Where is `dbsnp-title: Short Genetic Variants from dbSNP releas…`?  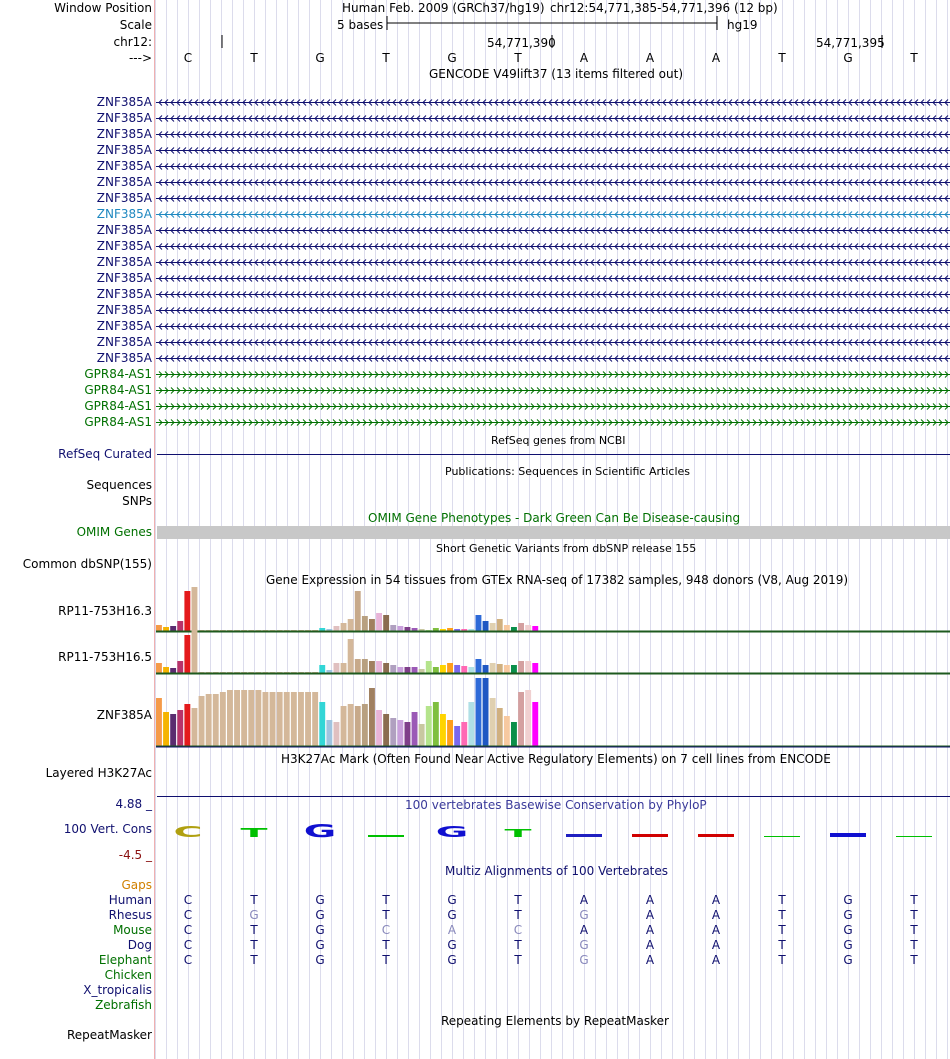
dbsnp-title: Short Genetic Variants from dbSNP releas… is located at coordinates (566, 548).